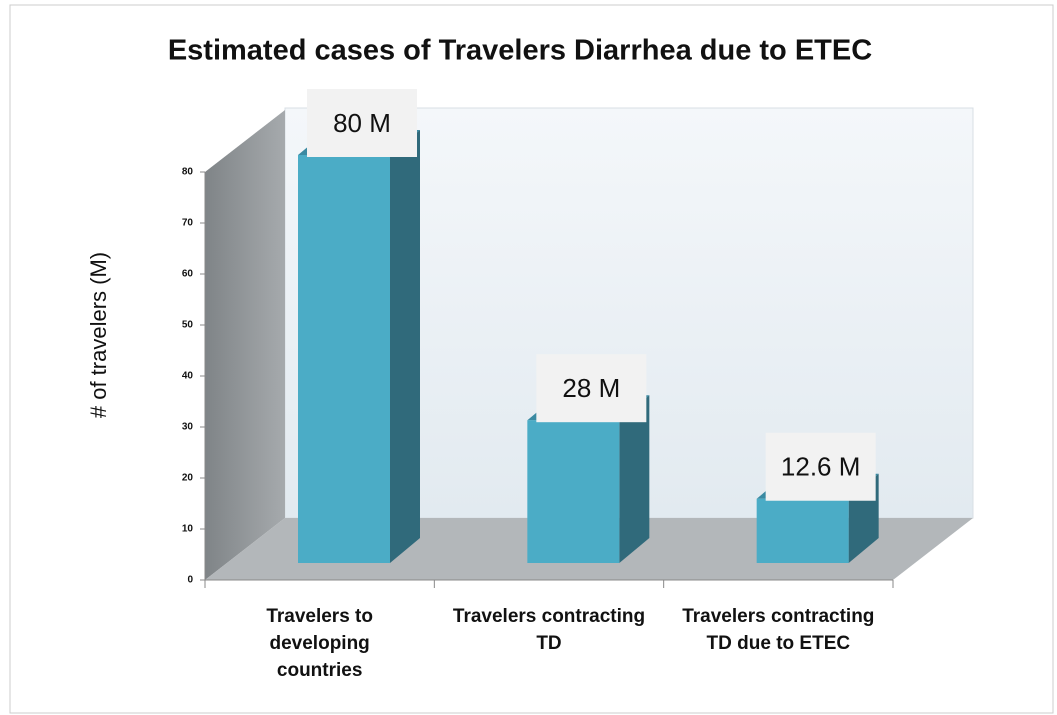 This screenshot has height=715, width=1057. Describe the element at coordinates (188, 325) in the screenshot. I see `y-tick-label: 50` at that location.